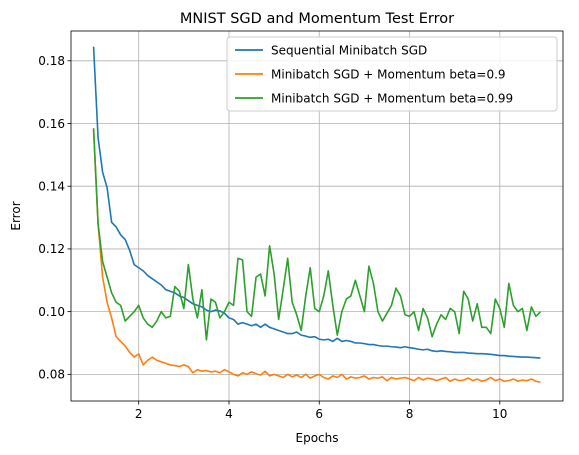 The height and width of the screenshot is (455, 579). I want to click on x-tick-label: 4, so click(229, 414).